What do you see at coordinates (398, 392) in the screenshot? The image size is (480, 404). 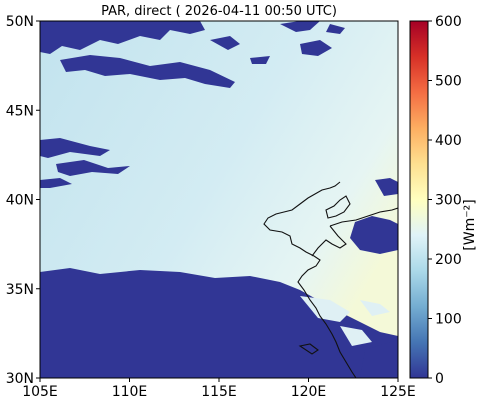 I see `lon-tick-label: 125E` at bounding box center [398, 392].